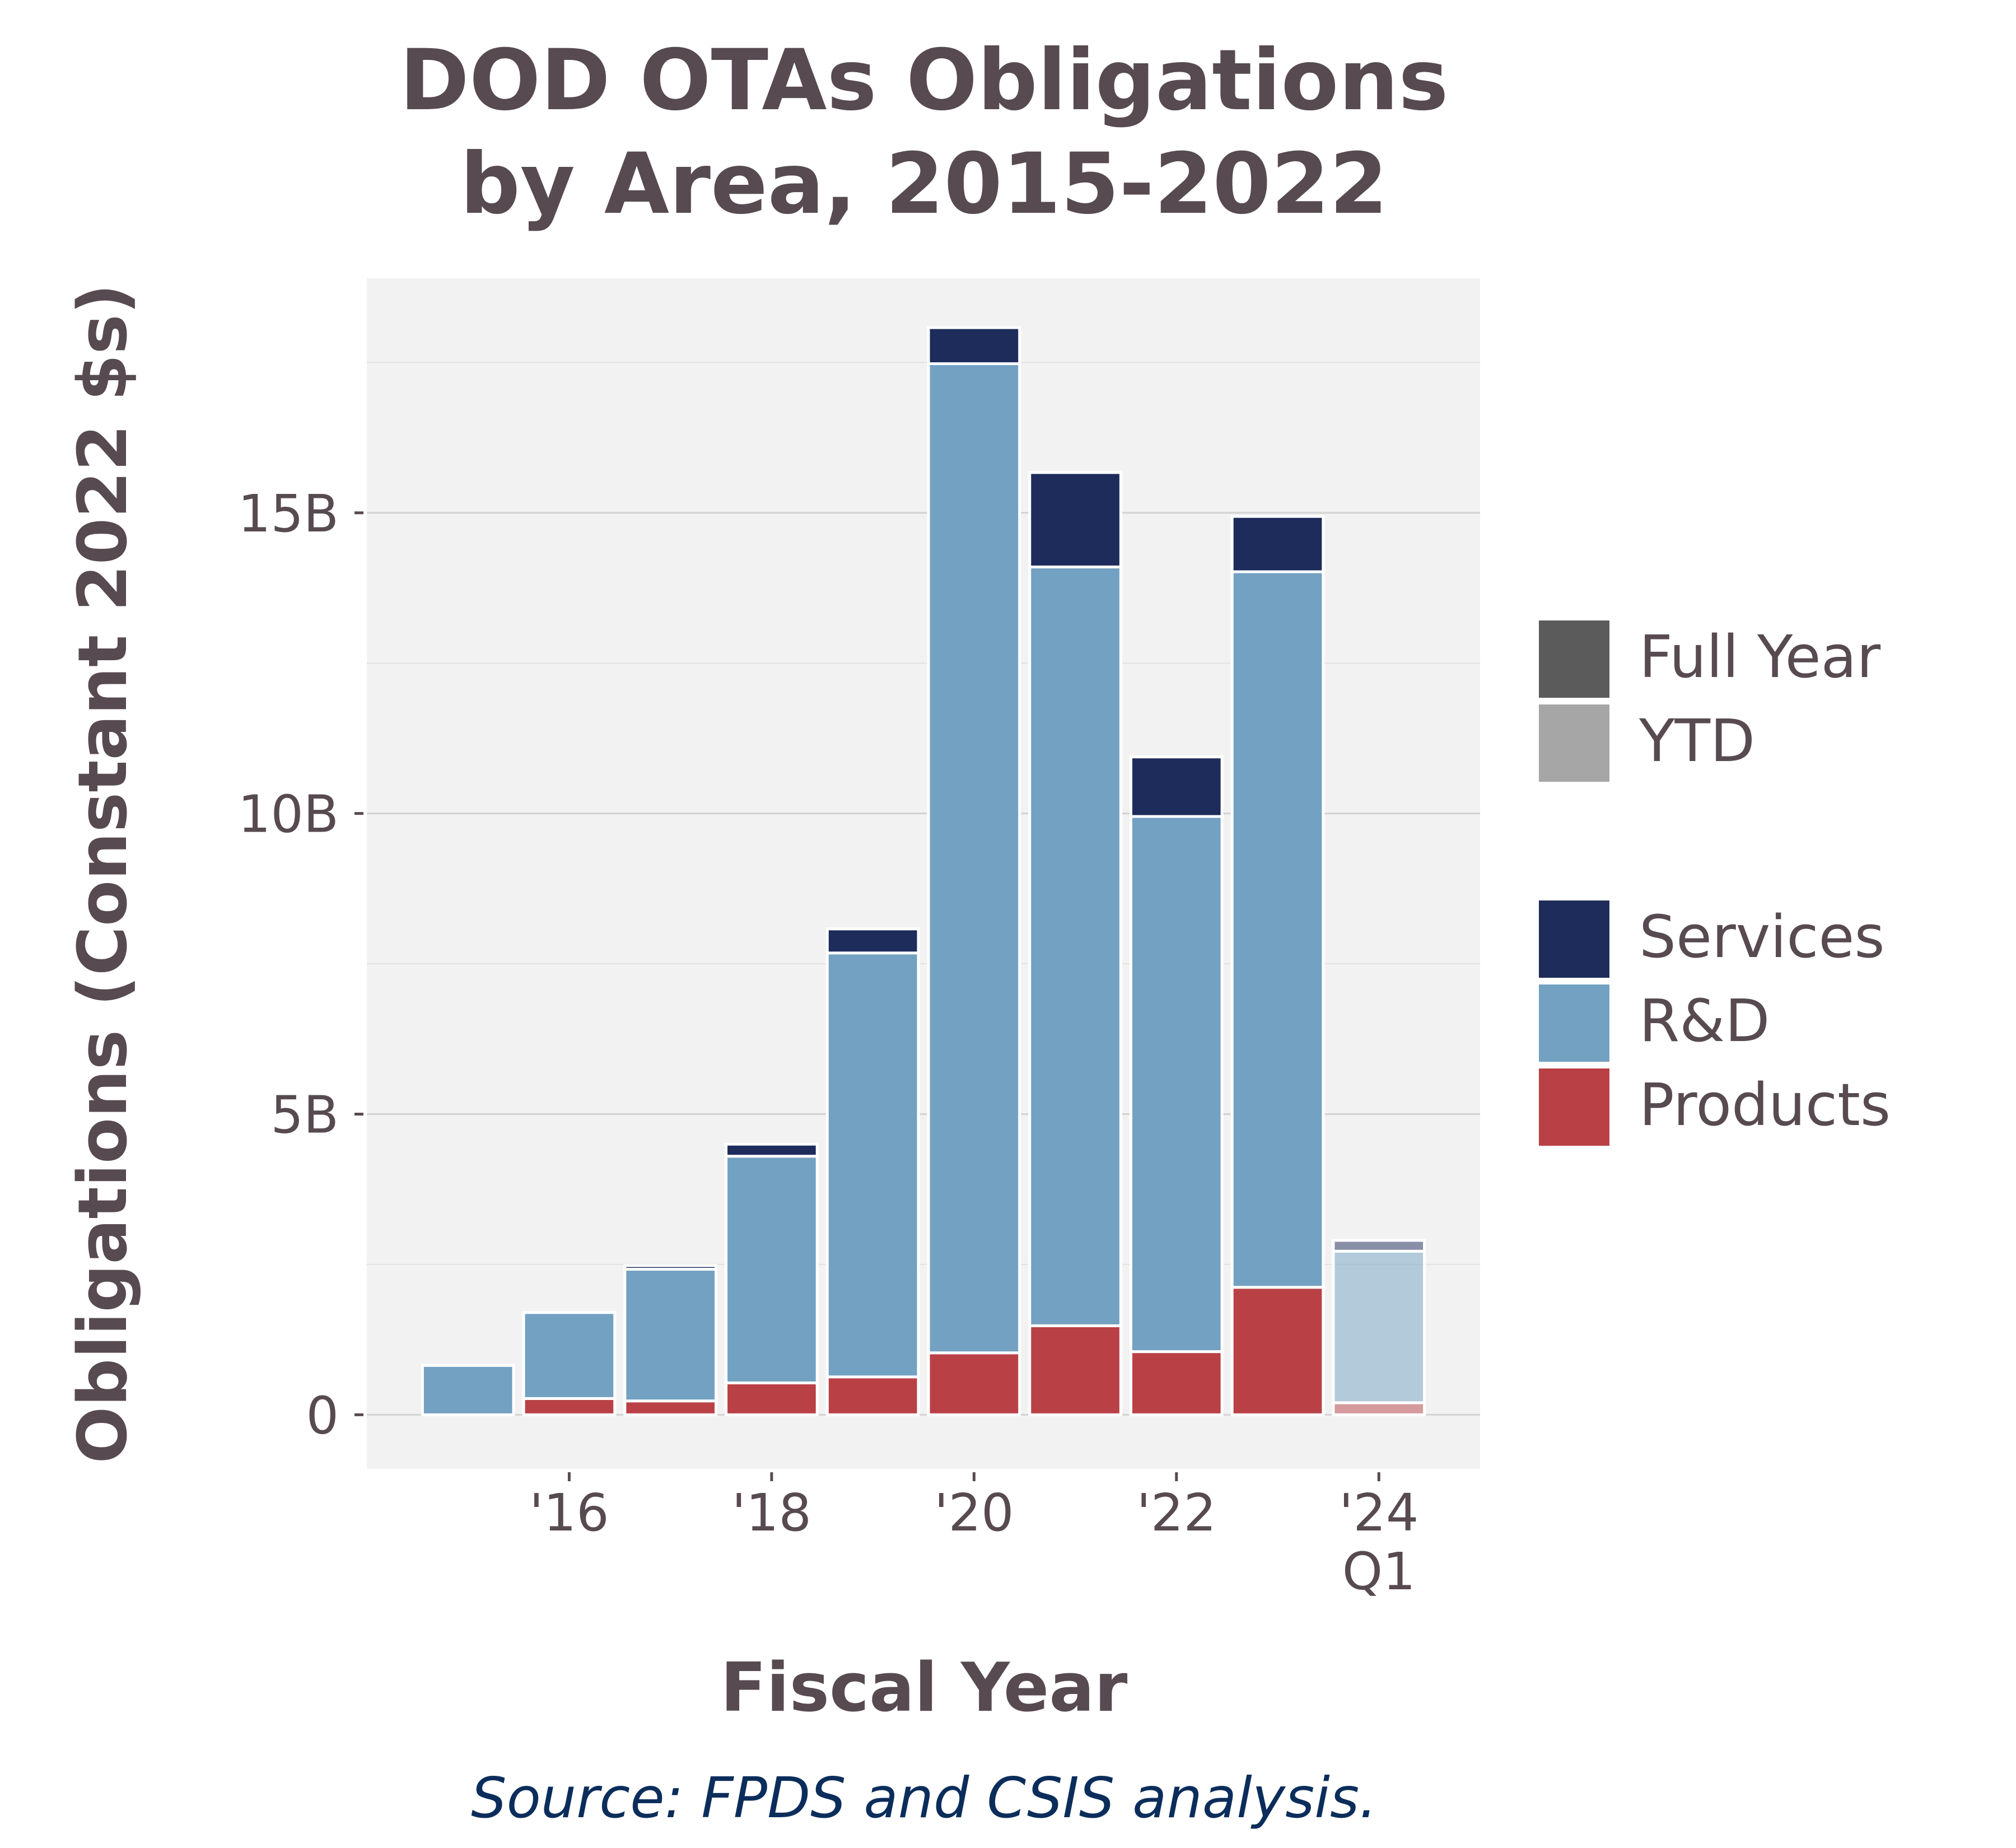  Describe the element at coordinates (468, 1390) in the screenshot. I see `bar-r-d-2015` at that location.